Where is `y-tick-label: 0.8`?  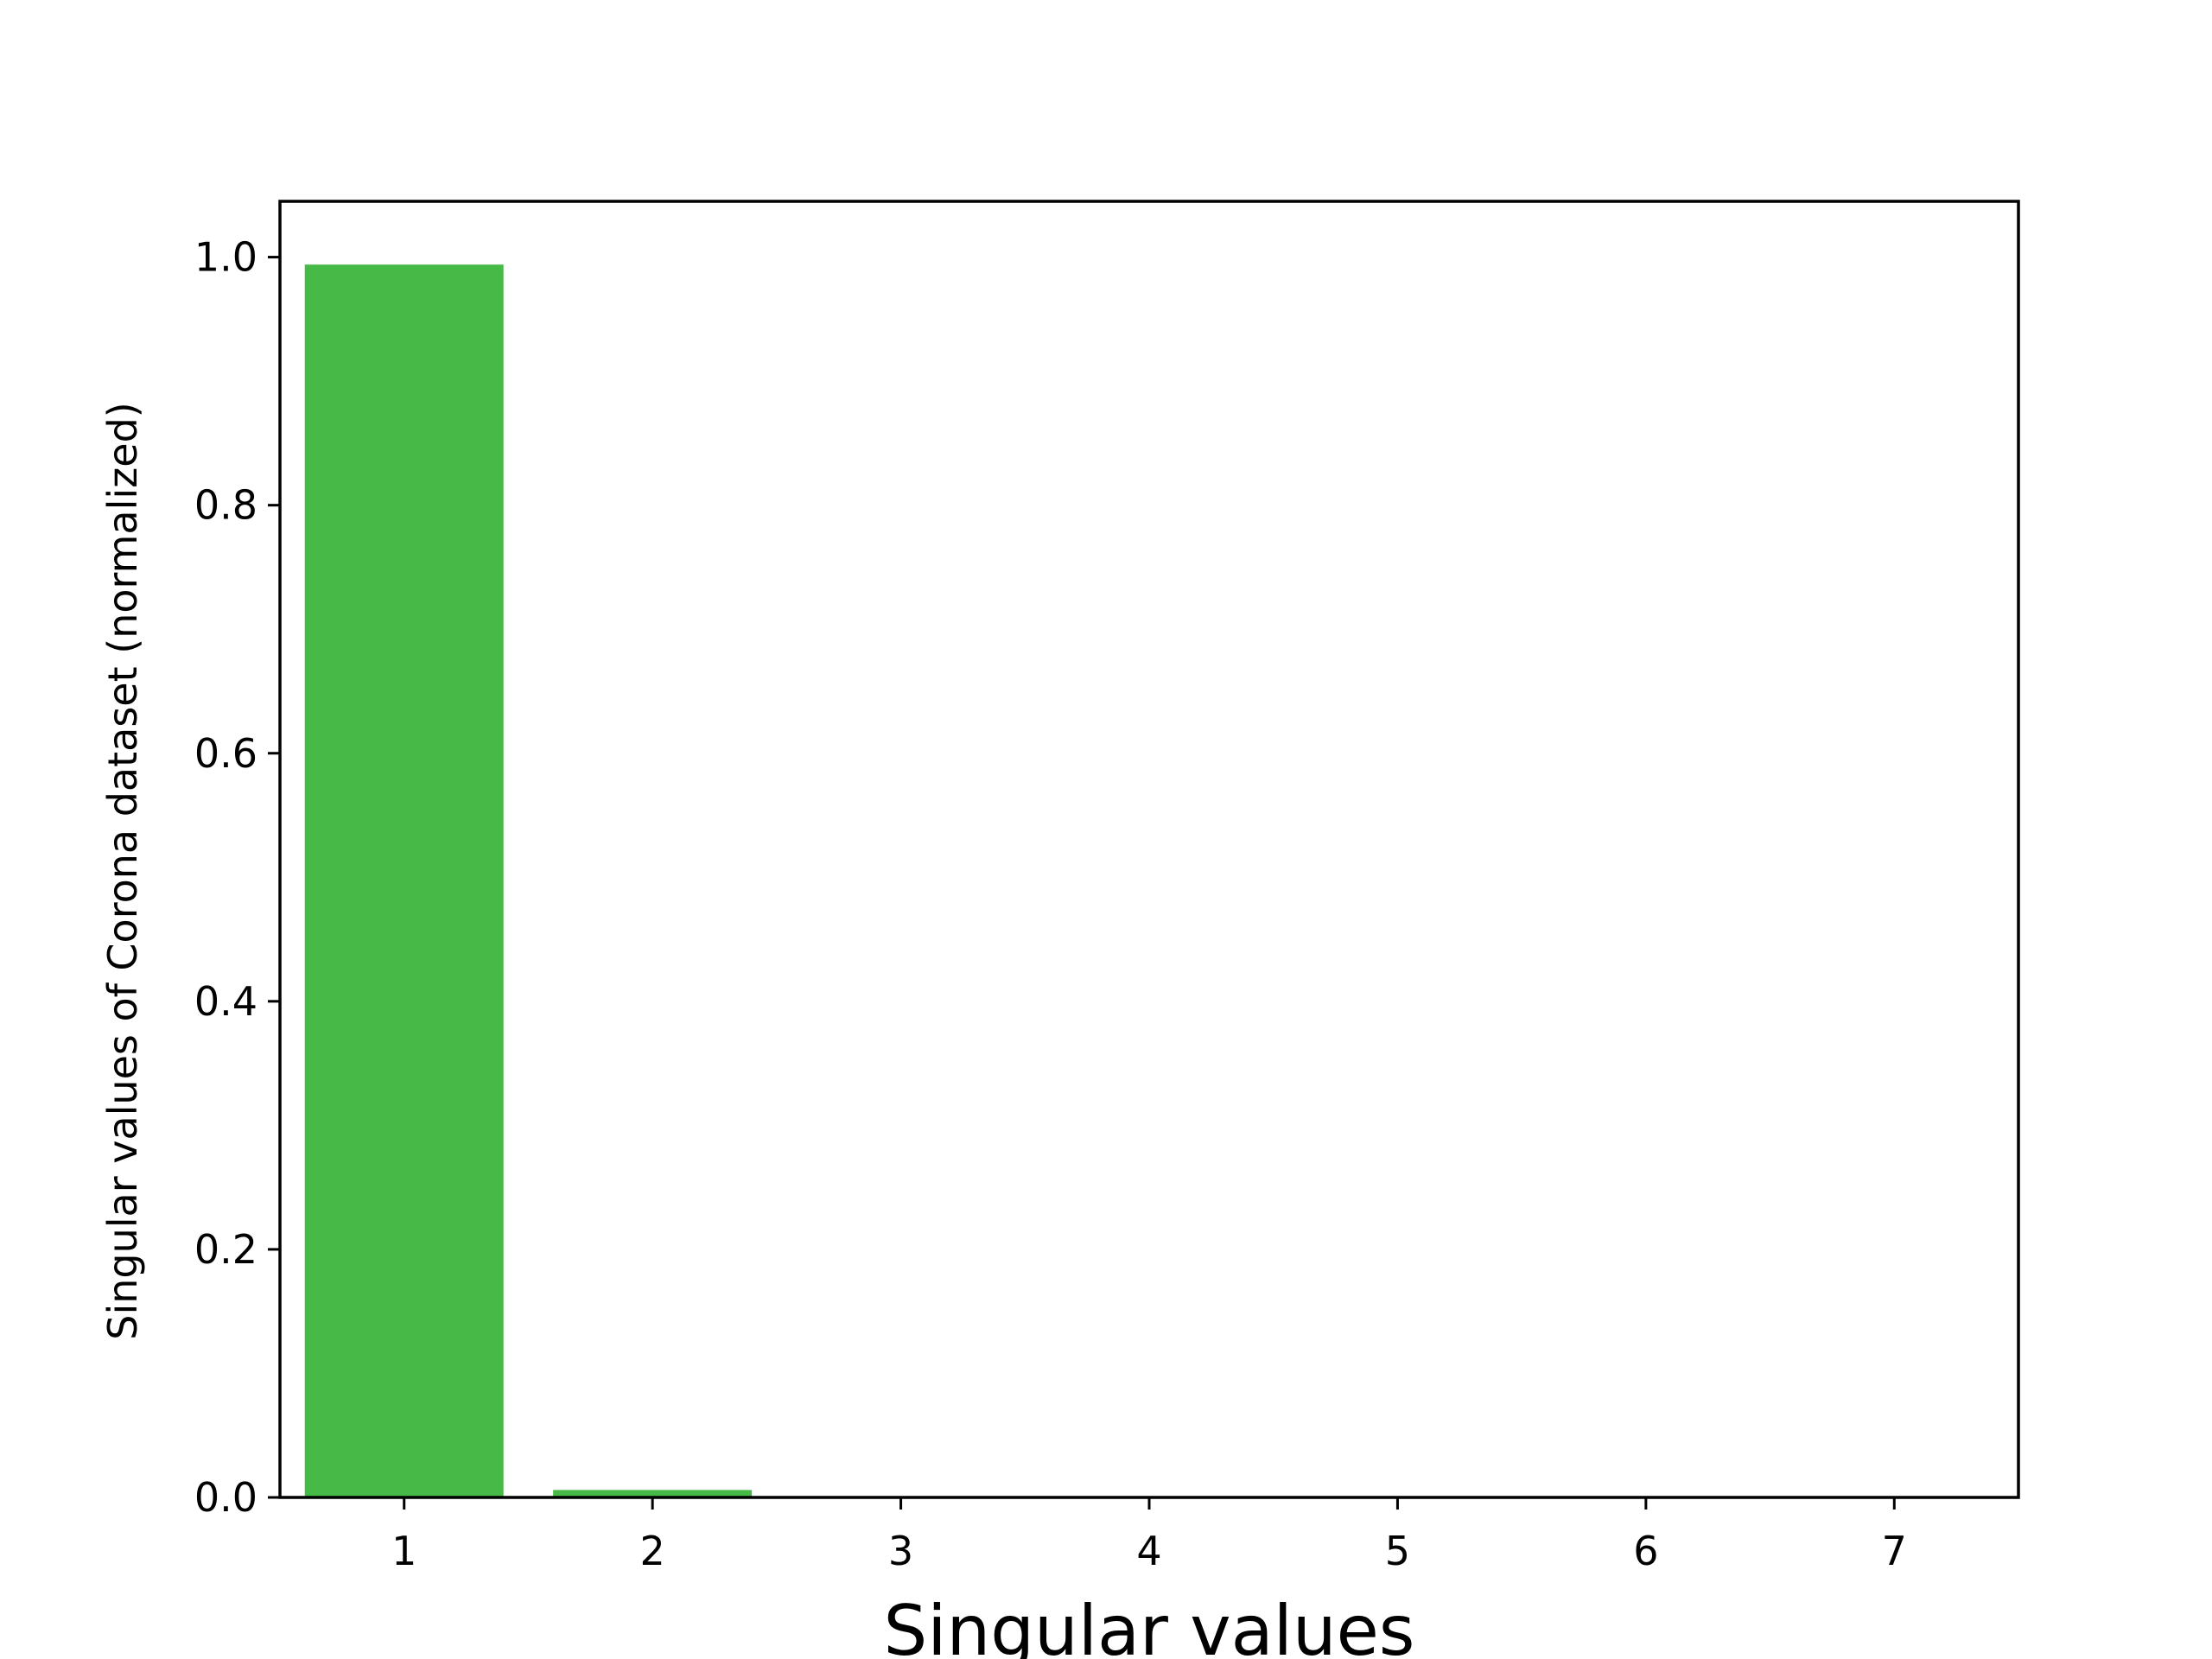
y-tick-label: 0.8 is located at coordinates (225, 506).